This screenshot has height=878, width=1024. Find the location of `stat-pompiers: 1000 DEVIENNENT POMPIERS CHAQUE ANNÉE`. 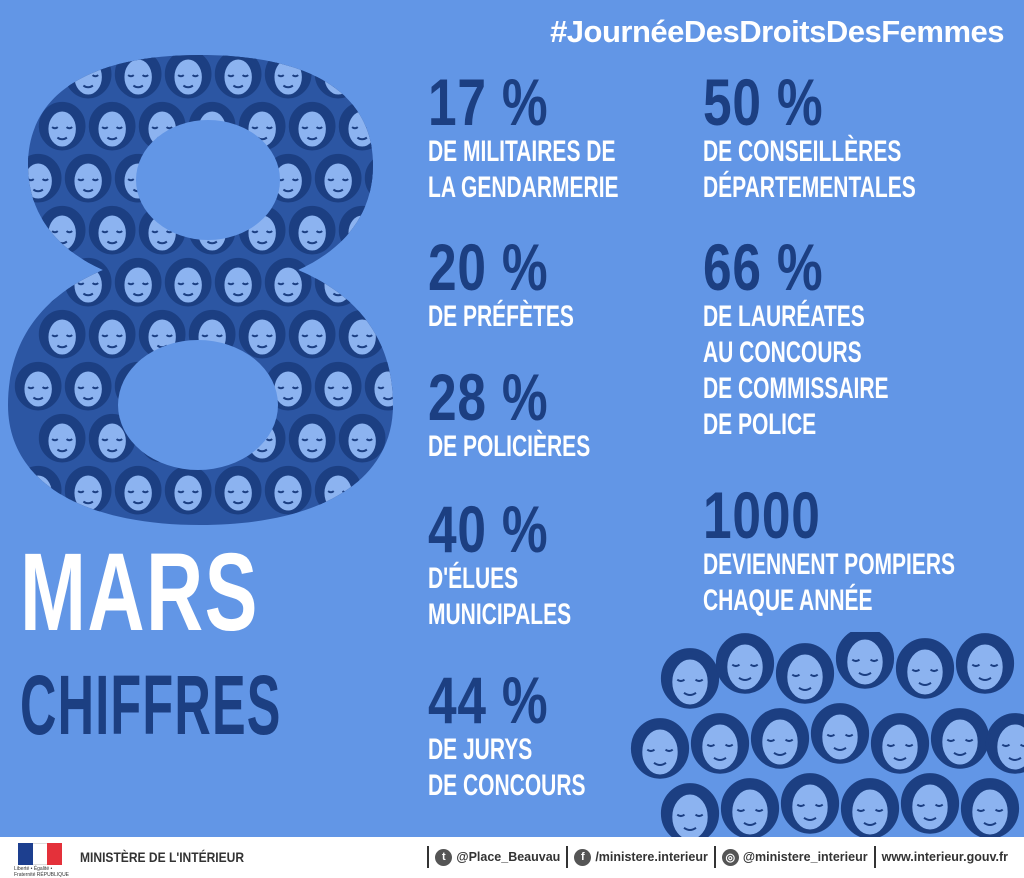

stat-pompiers: 1000 DEVIENNENT POMPIERS CHAQUE ANNÉE is located at coordinates (863, 548).